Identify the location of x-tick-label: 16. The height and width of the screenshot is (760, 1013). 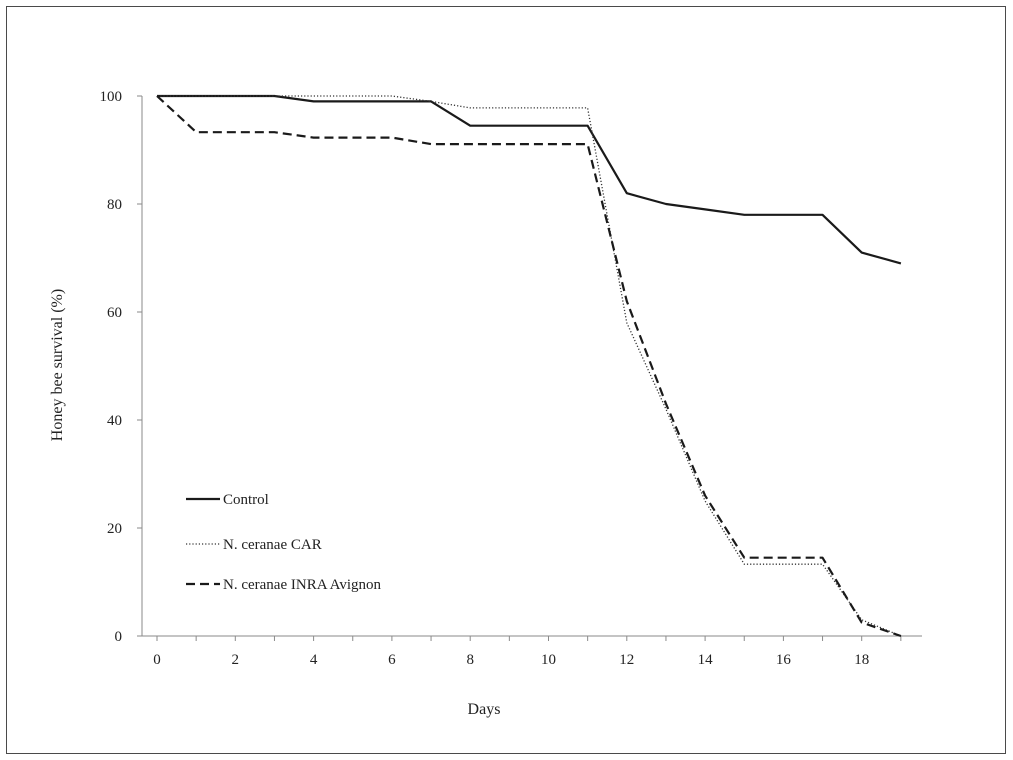
(784, 660).